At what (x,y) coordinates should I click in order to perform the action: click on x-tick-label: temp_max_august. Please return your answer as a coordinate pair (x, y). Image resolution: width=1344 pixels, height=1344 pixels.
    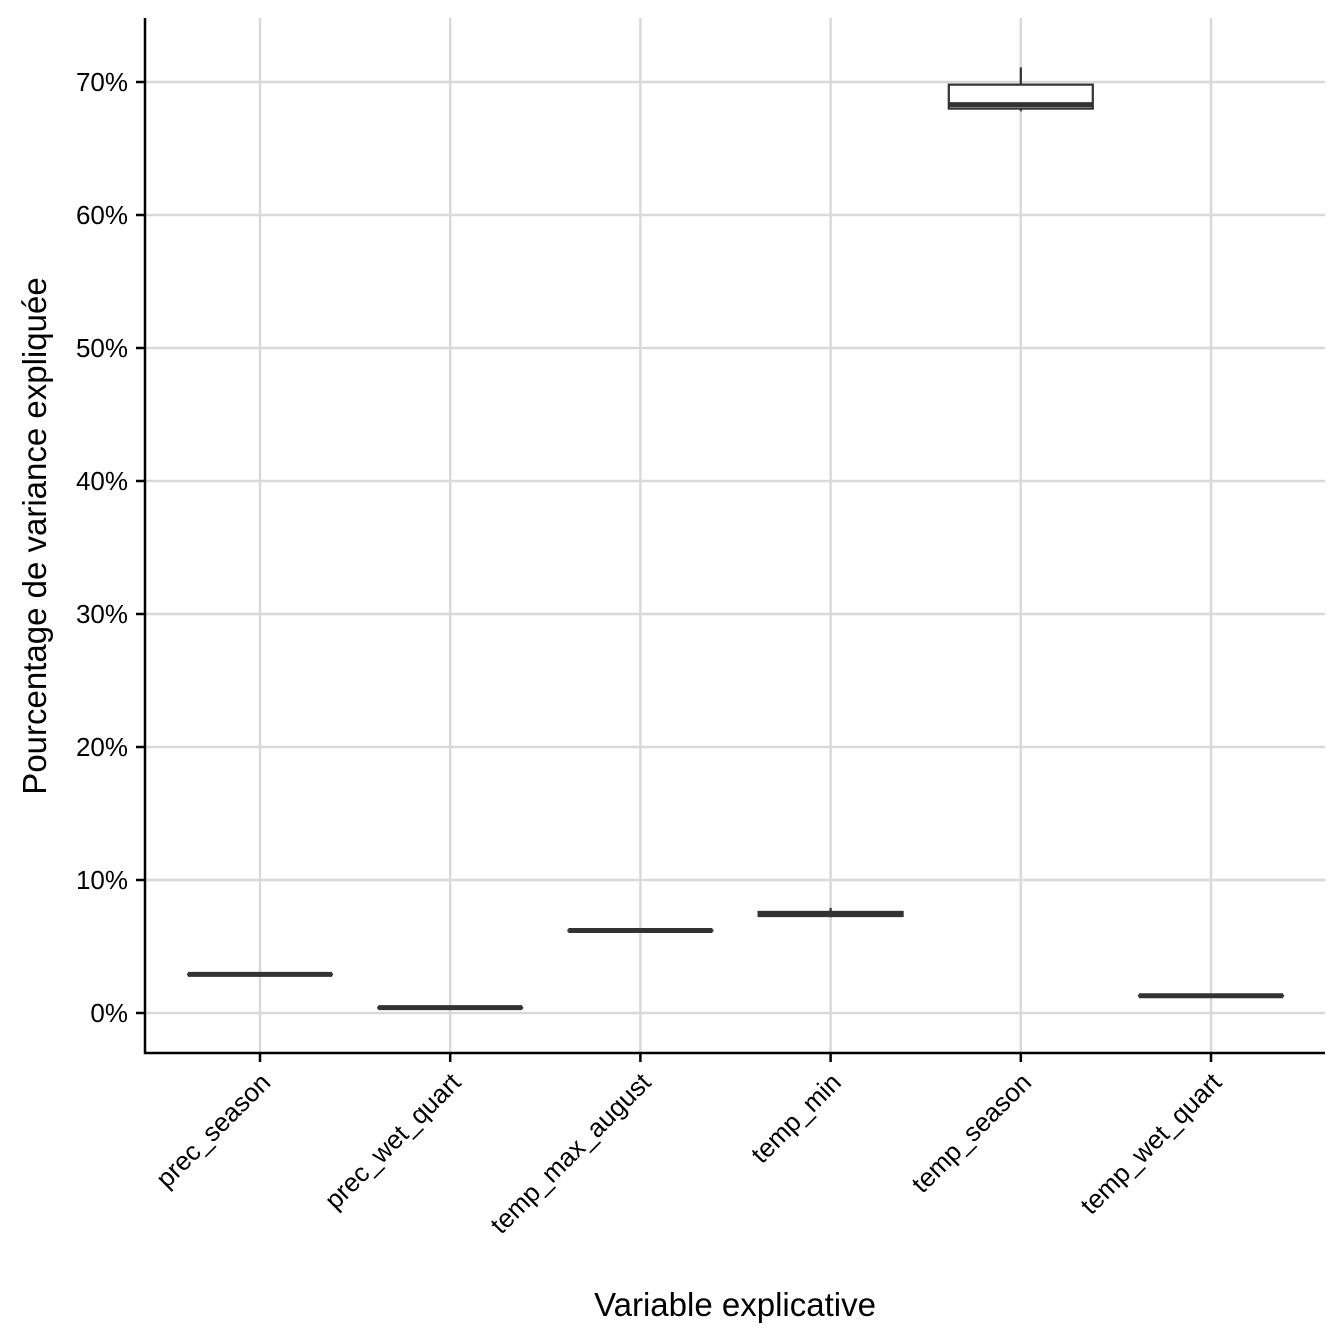
    Looking at the image, I should click on (570, 1152).